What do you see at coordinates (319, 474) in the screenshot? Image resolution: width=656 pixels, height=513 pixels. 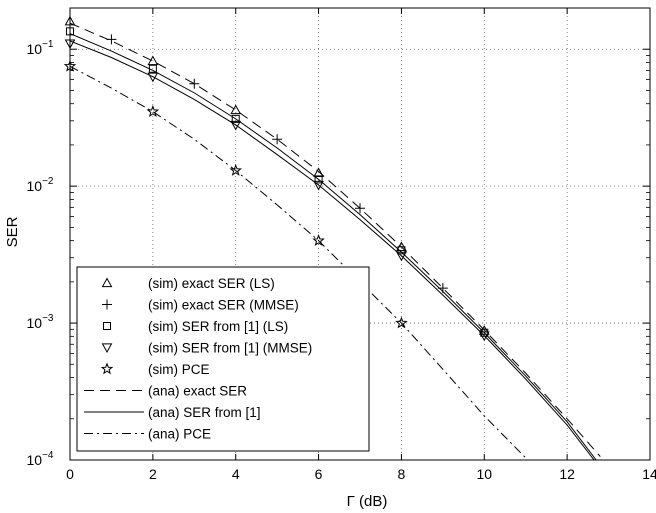 I see `x-tick-label: 6` at bounding box center [319, 474].